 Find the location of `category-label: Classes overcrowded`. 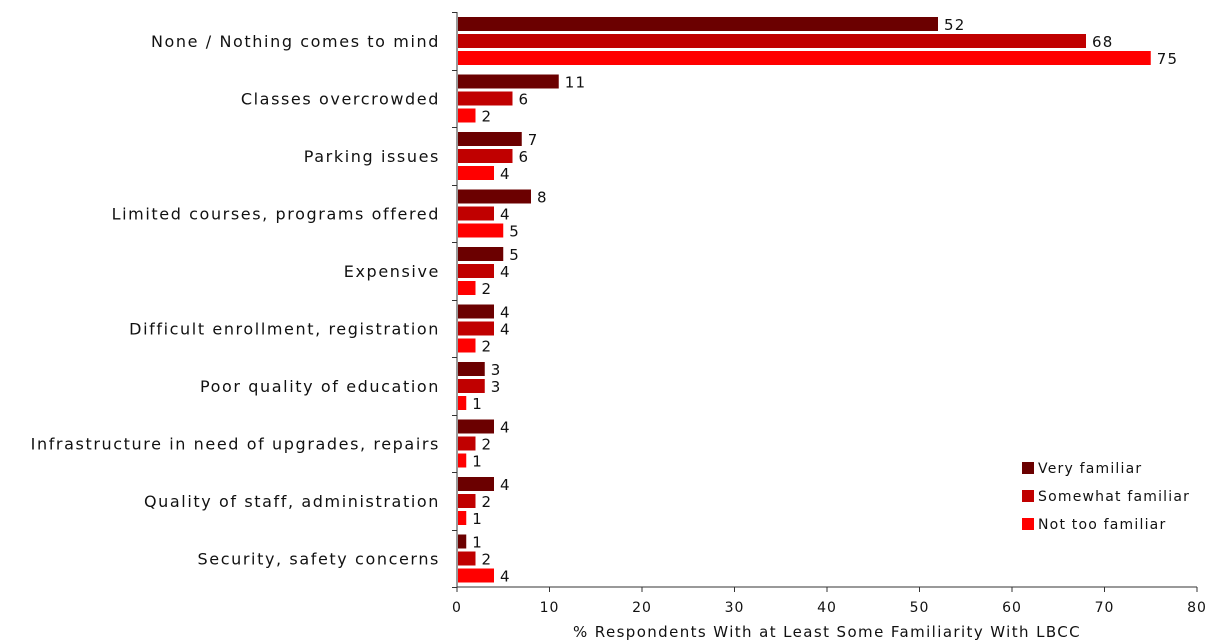

category-label: Classes overcrowded is located at coordinates (340, 99).